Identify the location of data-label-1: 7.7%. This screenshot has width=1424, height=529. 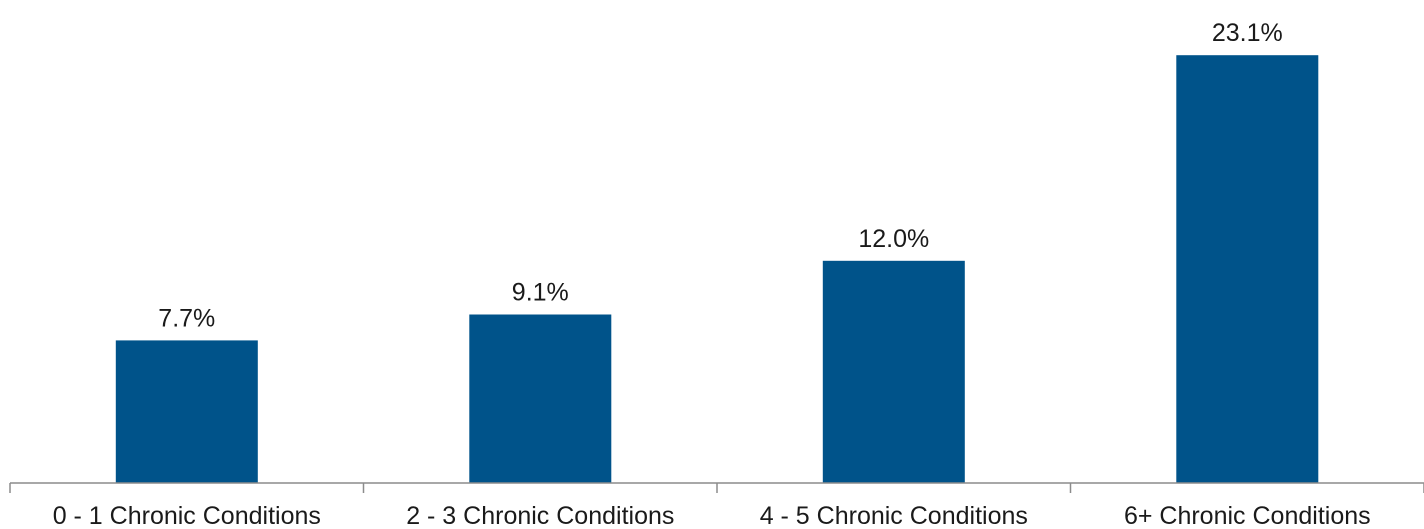
(186, 318).